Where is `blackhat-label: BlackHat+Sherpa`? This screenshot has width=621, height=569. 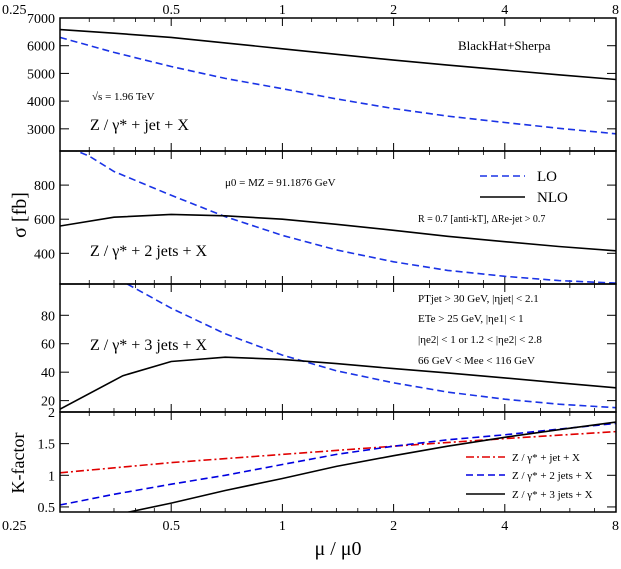 blackhat-label: BlackHat+Sherpa is located at coordinates (504, 45).